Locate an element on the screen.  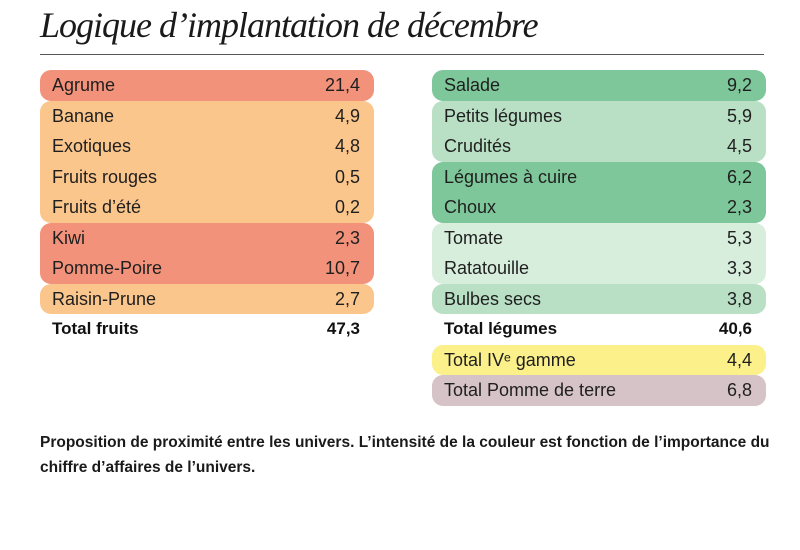
row-label: Exotiques is located at coordinates (92, 146).